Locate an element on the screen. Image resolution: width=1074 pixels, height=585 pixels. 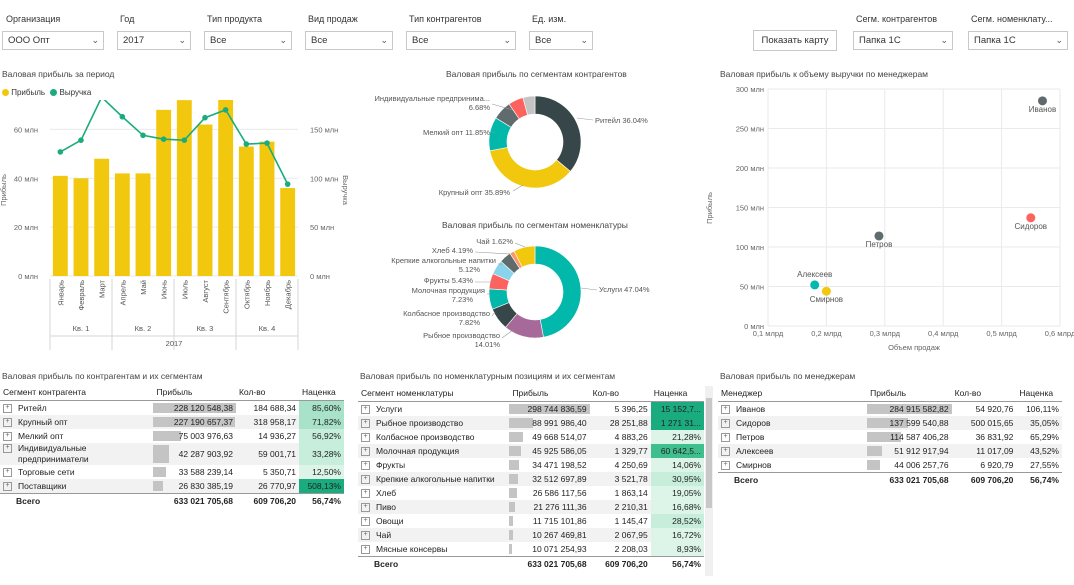
y-right-tick: 50 млн is located at coordinates (322, 227).